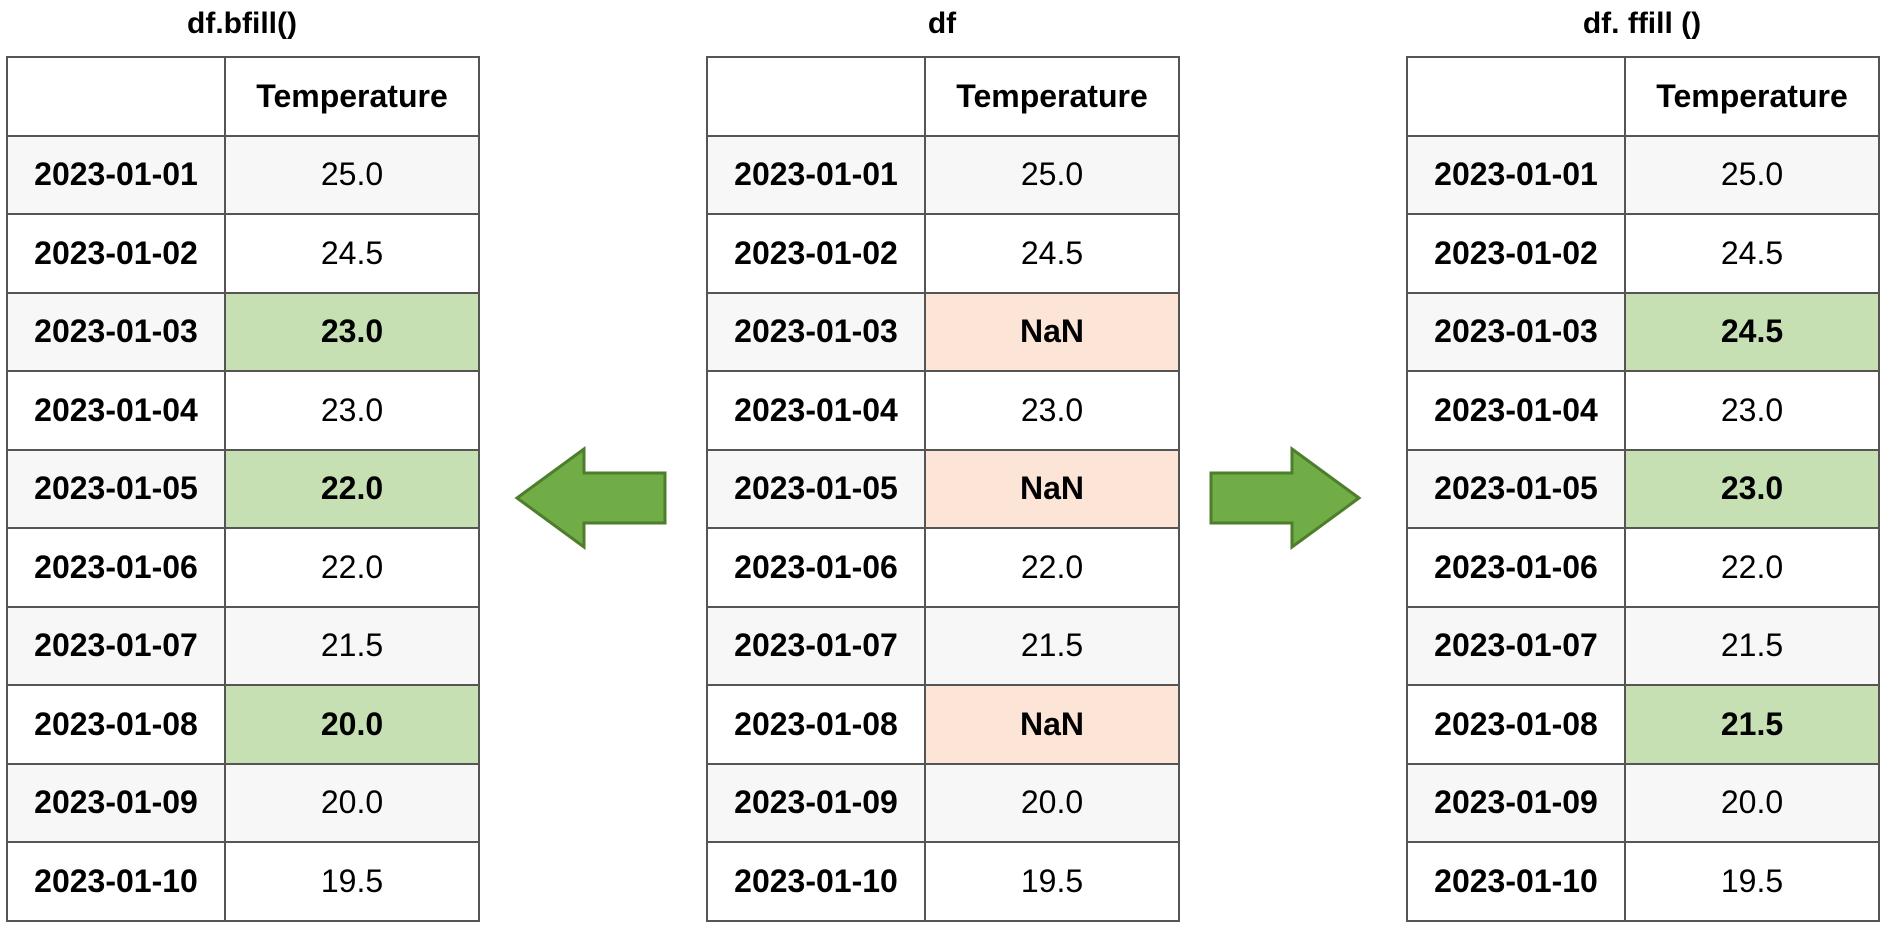 The height and width of the screenshot is (950, 1881). I want to click on table-row: 2023-01-05 23.0, so click(1643, 488).